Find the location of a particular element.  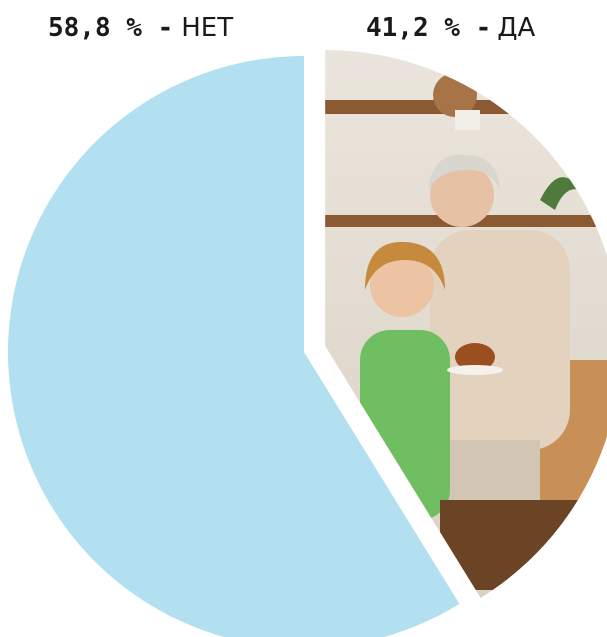

legend-label: ДА is located at coordinates (516, 28).